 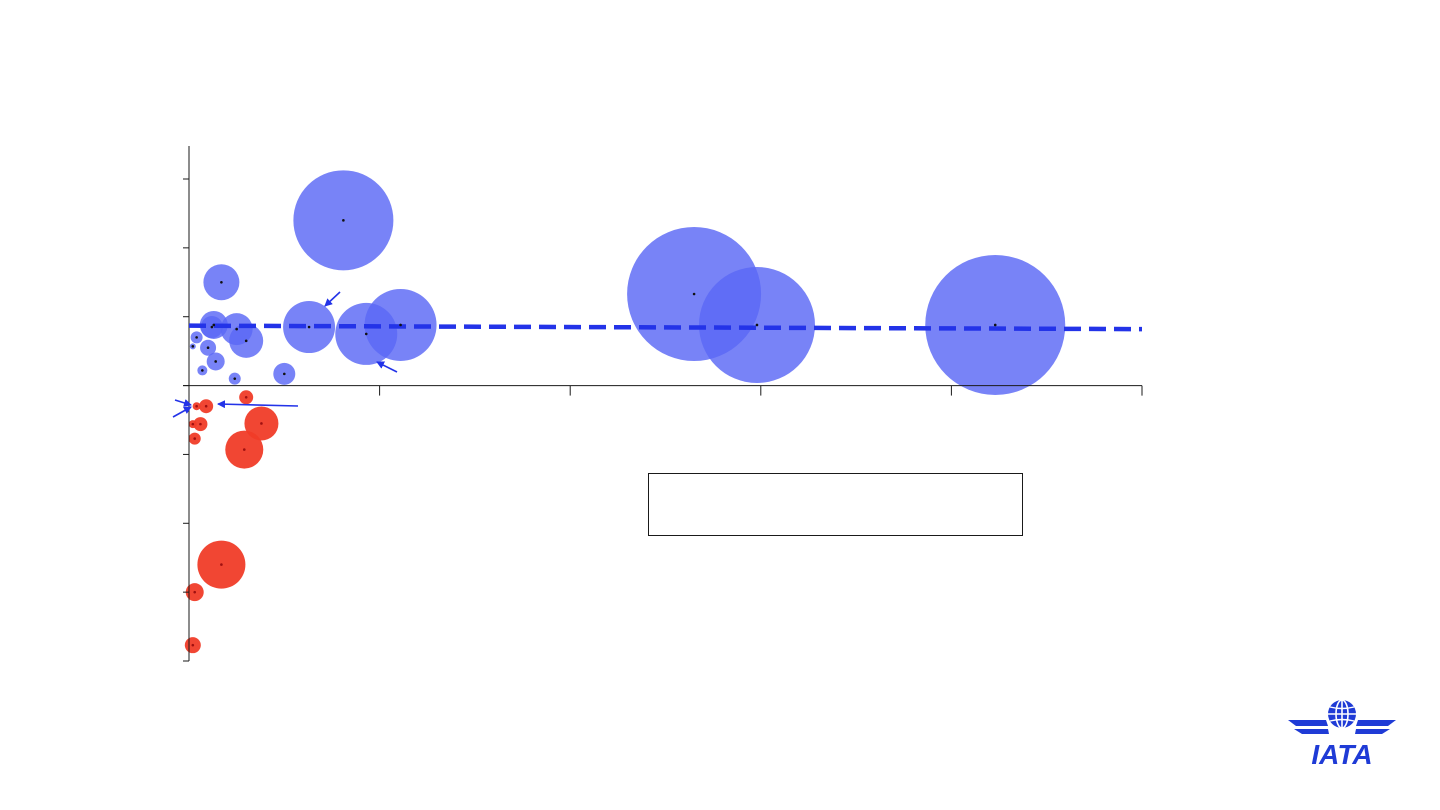 I want to click on legend-box, so click(x=835, y=504).